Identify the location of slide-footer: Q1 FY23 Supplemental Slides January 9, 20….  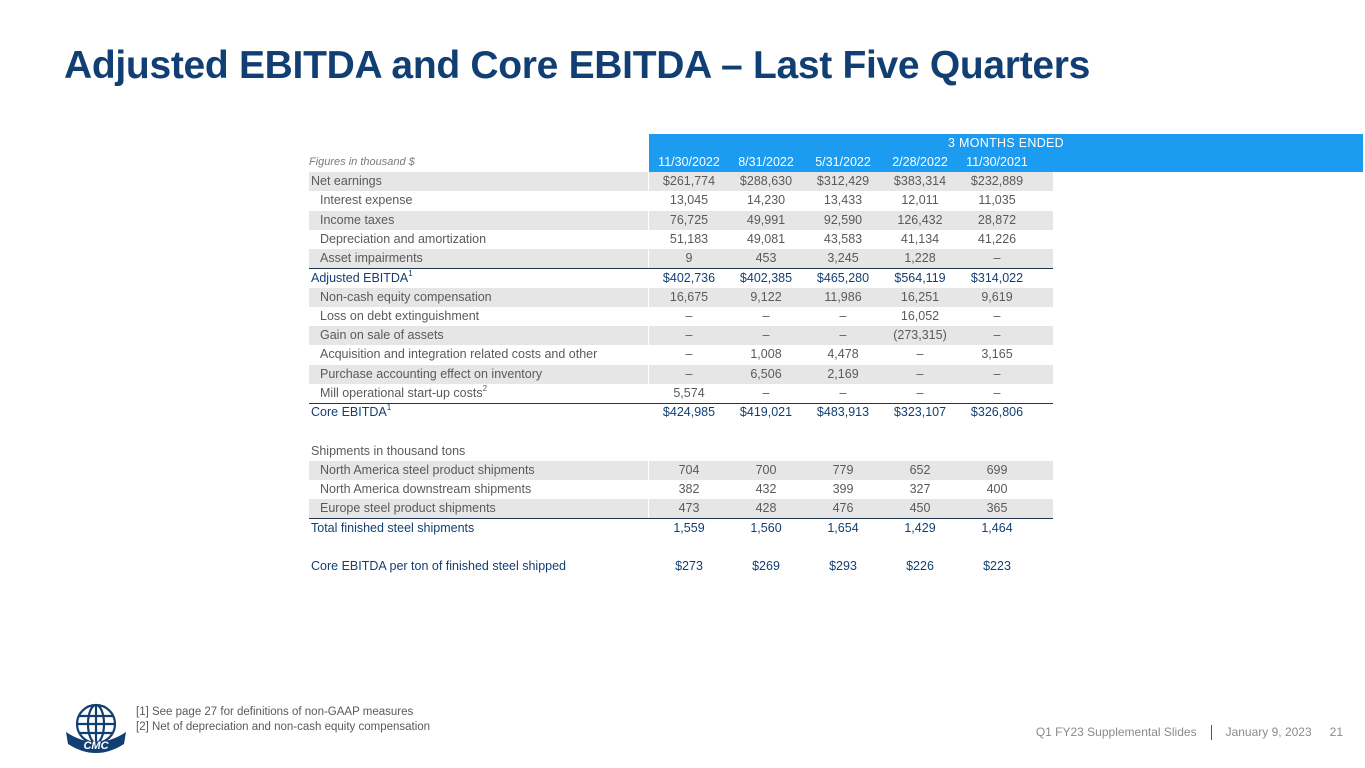
(1189, 733).